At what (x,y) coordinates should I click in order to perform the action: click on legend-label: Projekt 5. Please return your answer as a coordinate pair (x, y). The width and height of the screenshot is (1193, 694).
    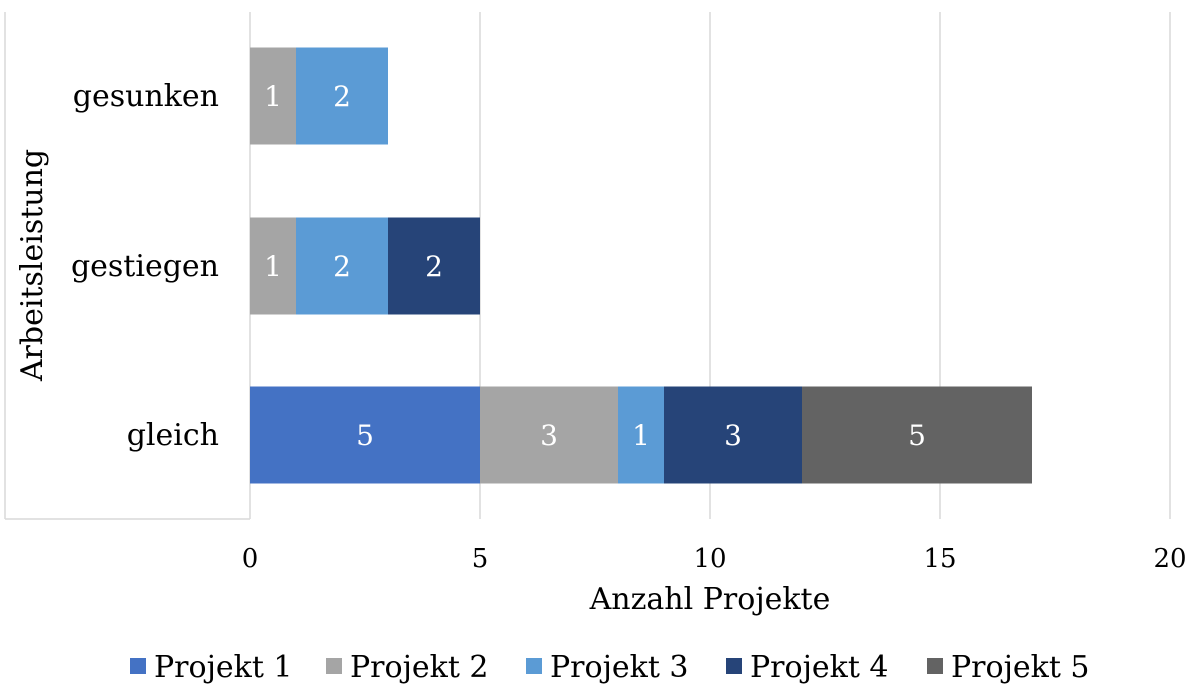
    Looking at the image, I should click on (1020, 667).